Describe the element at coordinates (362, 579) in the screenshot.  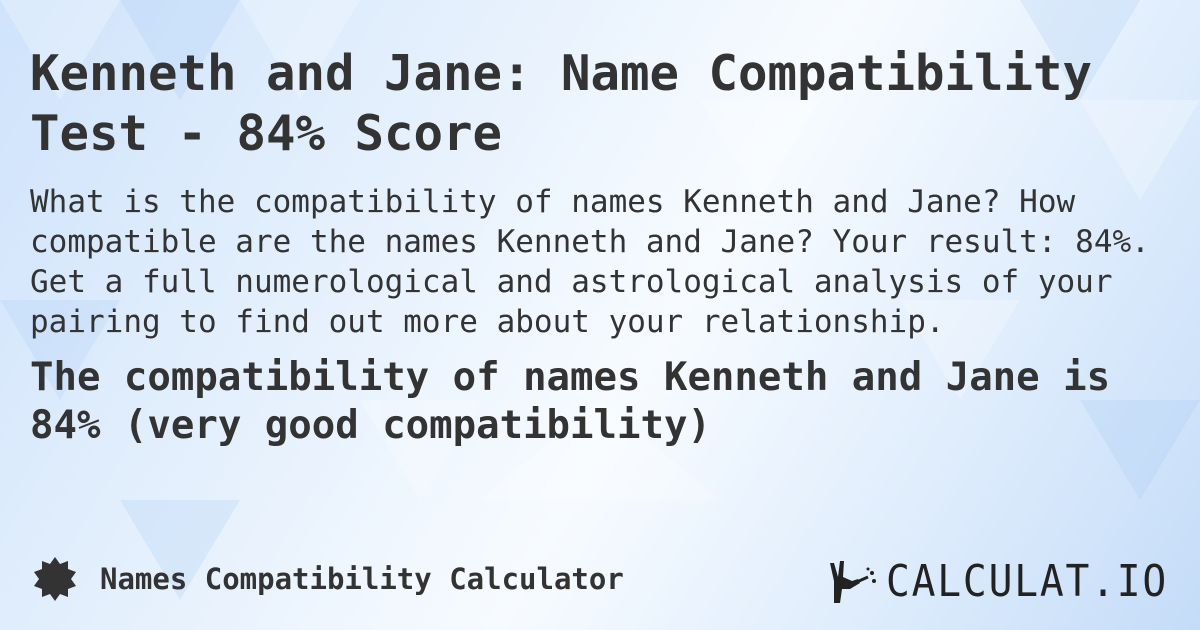
I see `calculator-name: Names Compatibility Calculator` at that location.